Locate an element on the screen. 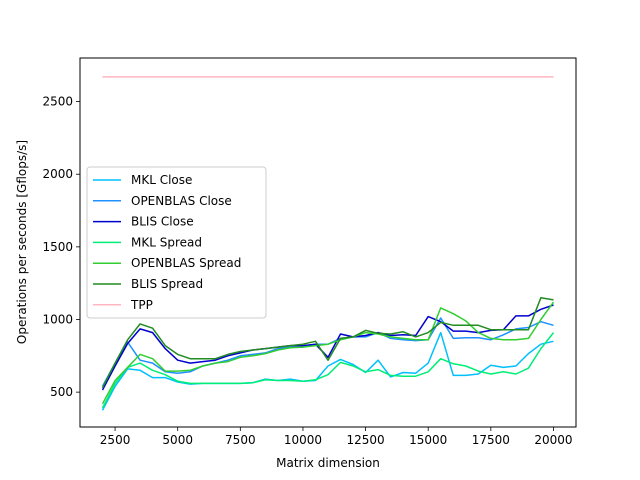  legend-box is located at coordinates (176, 242).